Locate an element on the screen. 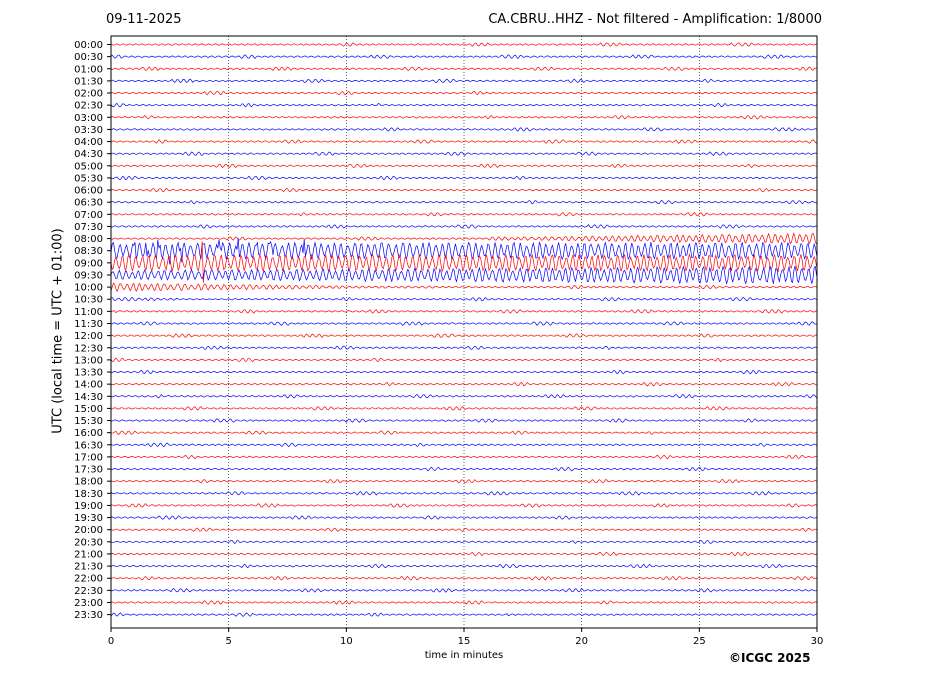 Image resolution: width=927 pixels, height=696 pixels. row-time-label: 19:00 is located at coordinates (88, 506).